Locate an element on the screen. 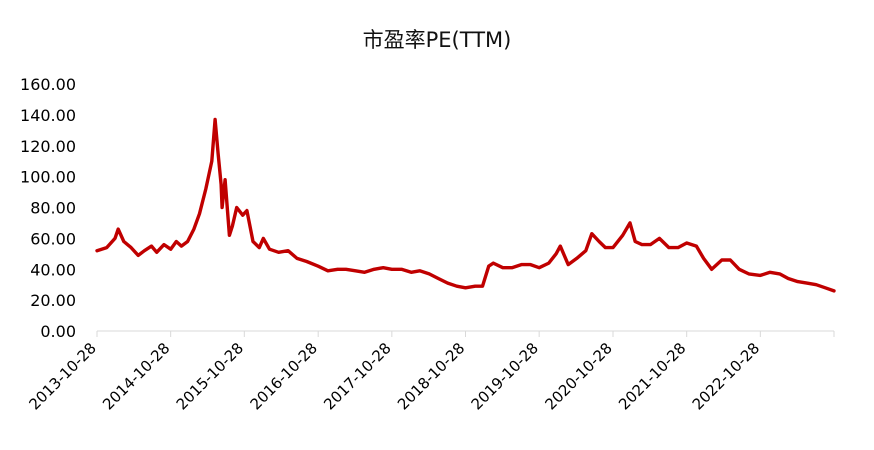 This screenshot has width=874, height=450. x-tick-label: 2017-10-28 is located at coordinates (357, 376).